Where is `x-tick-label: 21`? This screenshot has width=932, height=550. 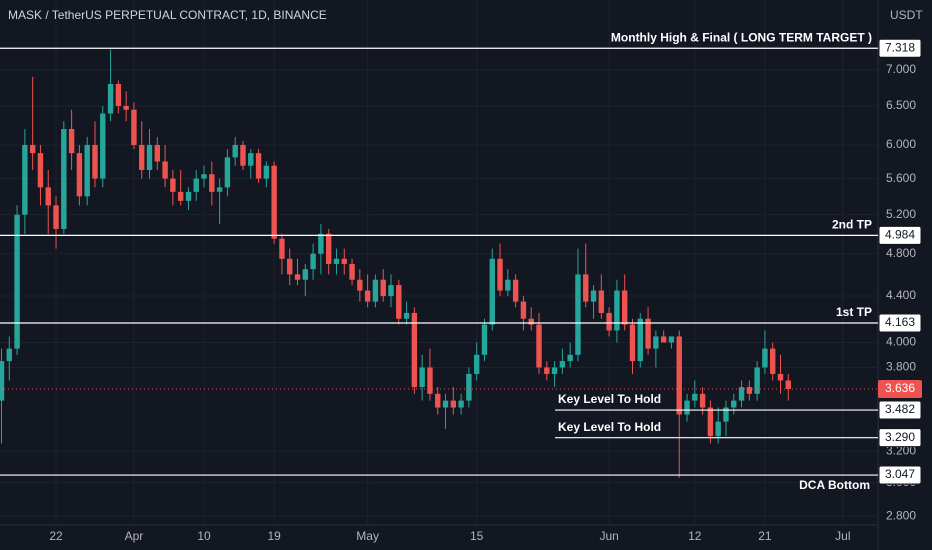
x-tick-label: 21 is located at coordinates (765, 536).